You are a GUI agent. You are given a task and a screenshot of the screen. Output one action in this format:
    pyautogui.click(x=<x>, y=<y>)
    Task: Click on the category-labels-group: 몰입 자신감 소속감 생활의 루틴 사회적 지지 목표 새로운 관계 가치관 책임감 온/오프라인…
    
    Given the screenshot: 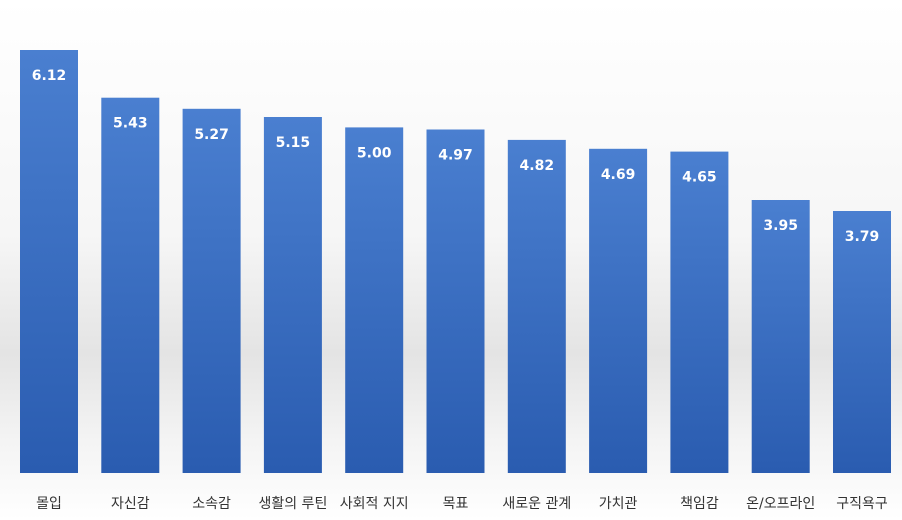 What is the action you would take?
    pyautogui.click(x=462, y=504)
    